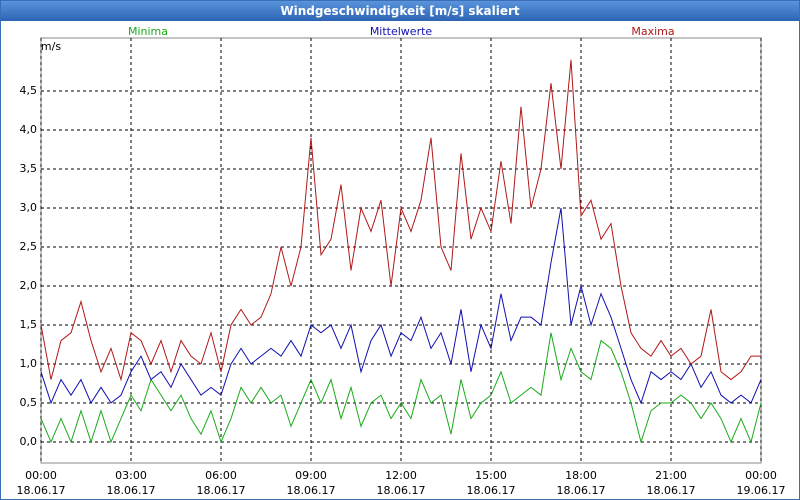  What do you see at coordinates (491, 483) in the screenshot?
I see `x-tick-label: 15:00 18.06.17` at bounding box center [491, 483].